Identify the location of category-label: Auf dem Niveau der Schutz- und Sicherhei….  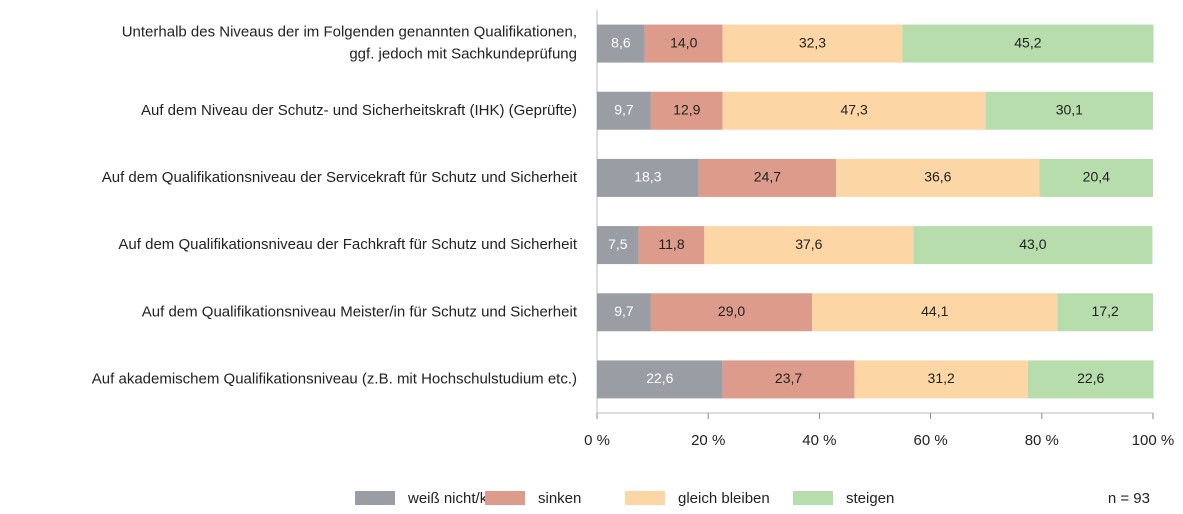
(359, 110).